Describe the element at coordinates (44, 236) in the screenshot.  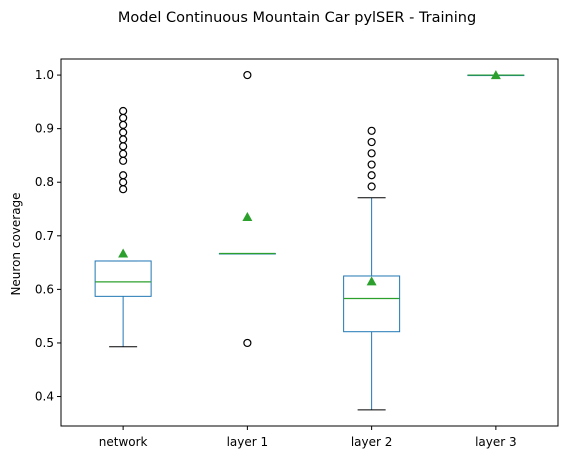
I see `y-tick-label: 0.7` at that location.